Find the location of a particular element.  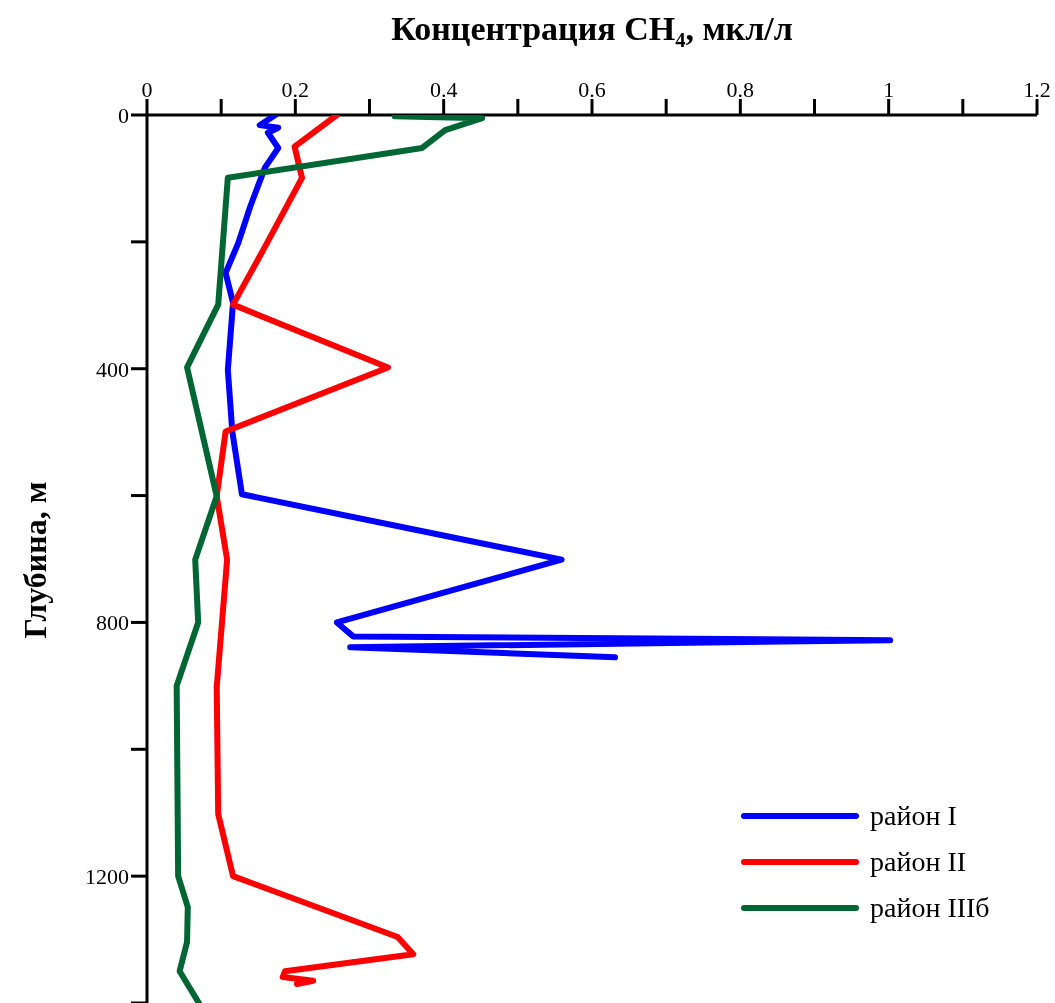

legend-label: район IIIб is located at coordinates (930, 908).